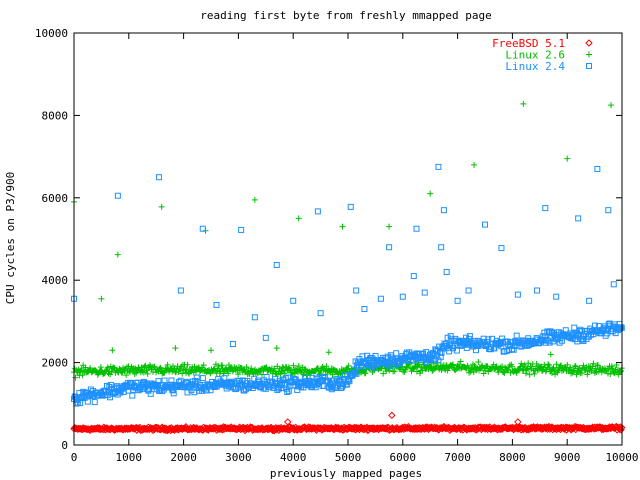 The image size is (640, 480). What do you see at coordinates (55, 198) in the screenshot?
I see `y-tick-label: 6000` at bounding box center [55, 198].